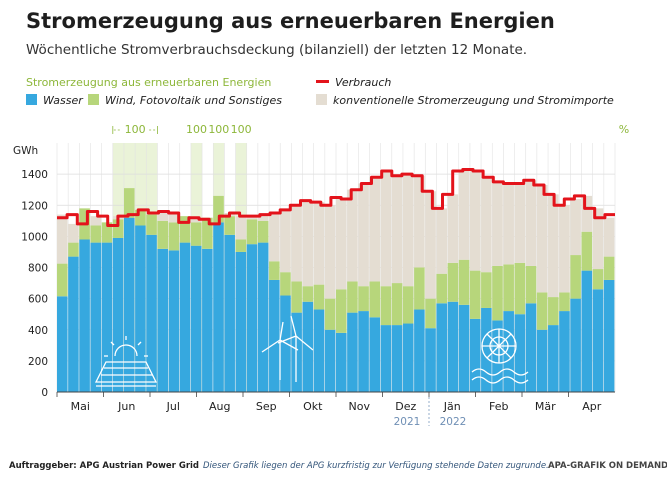 This screenshot has width=667, height=480. What do you see at coordinates (38, 300) in the screenshot?
I see `y-tick-label: 600` at bounding box center [38, 300].